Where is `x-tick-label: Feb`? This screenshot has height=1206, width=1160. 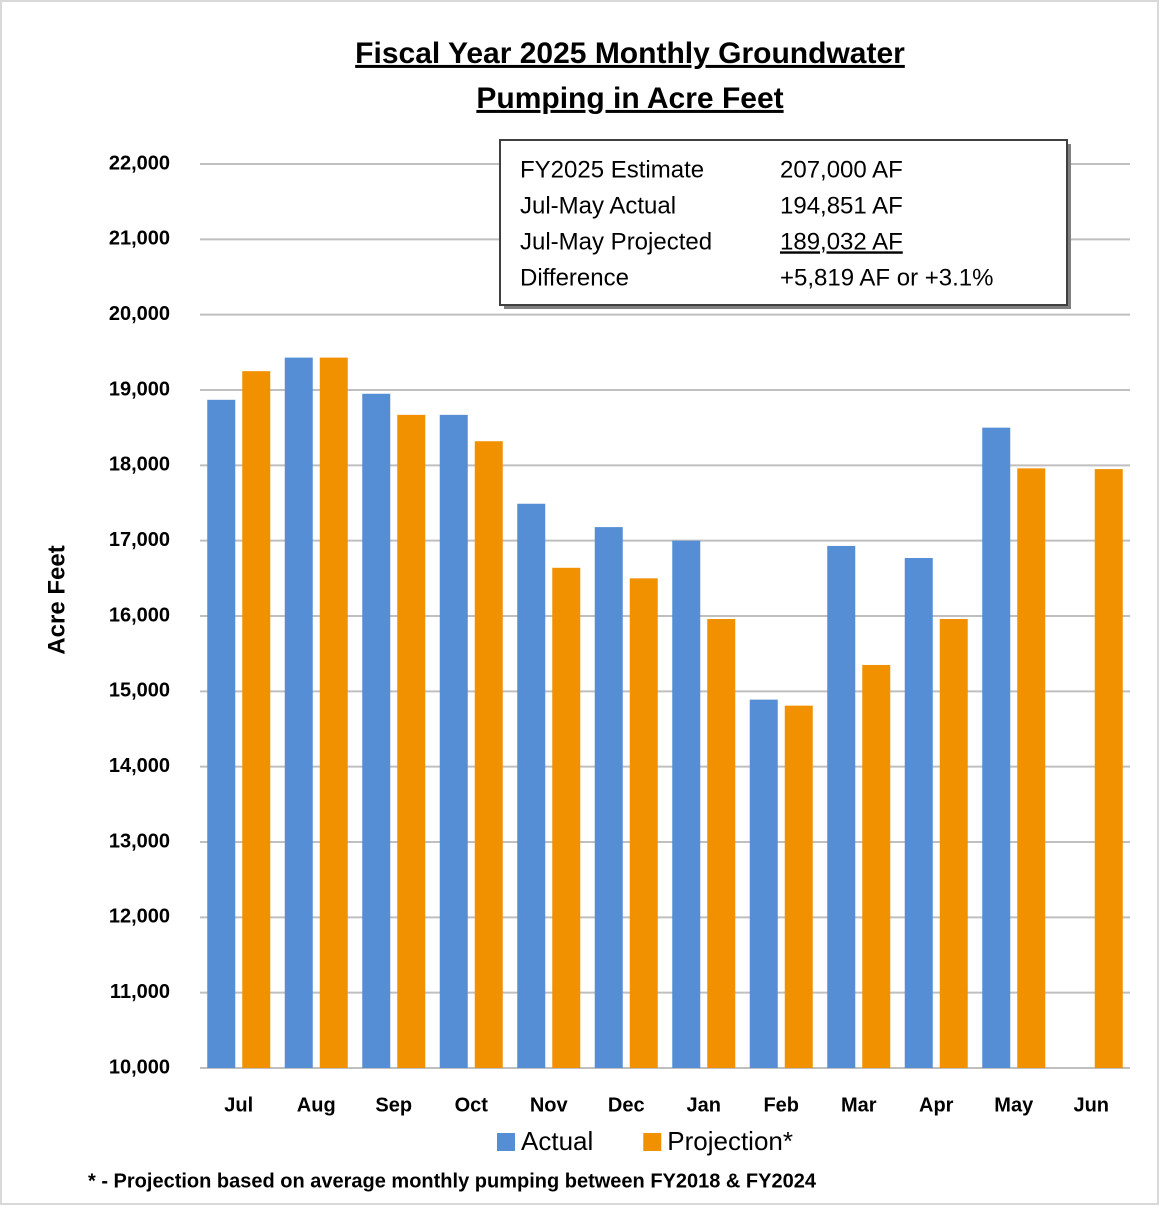 x-tick-label: Feb is located at coordinates (781, 1105).